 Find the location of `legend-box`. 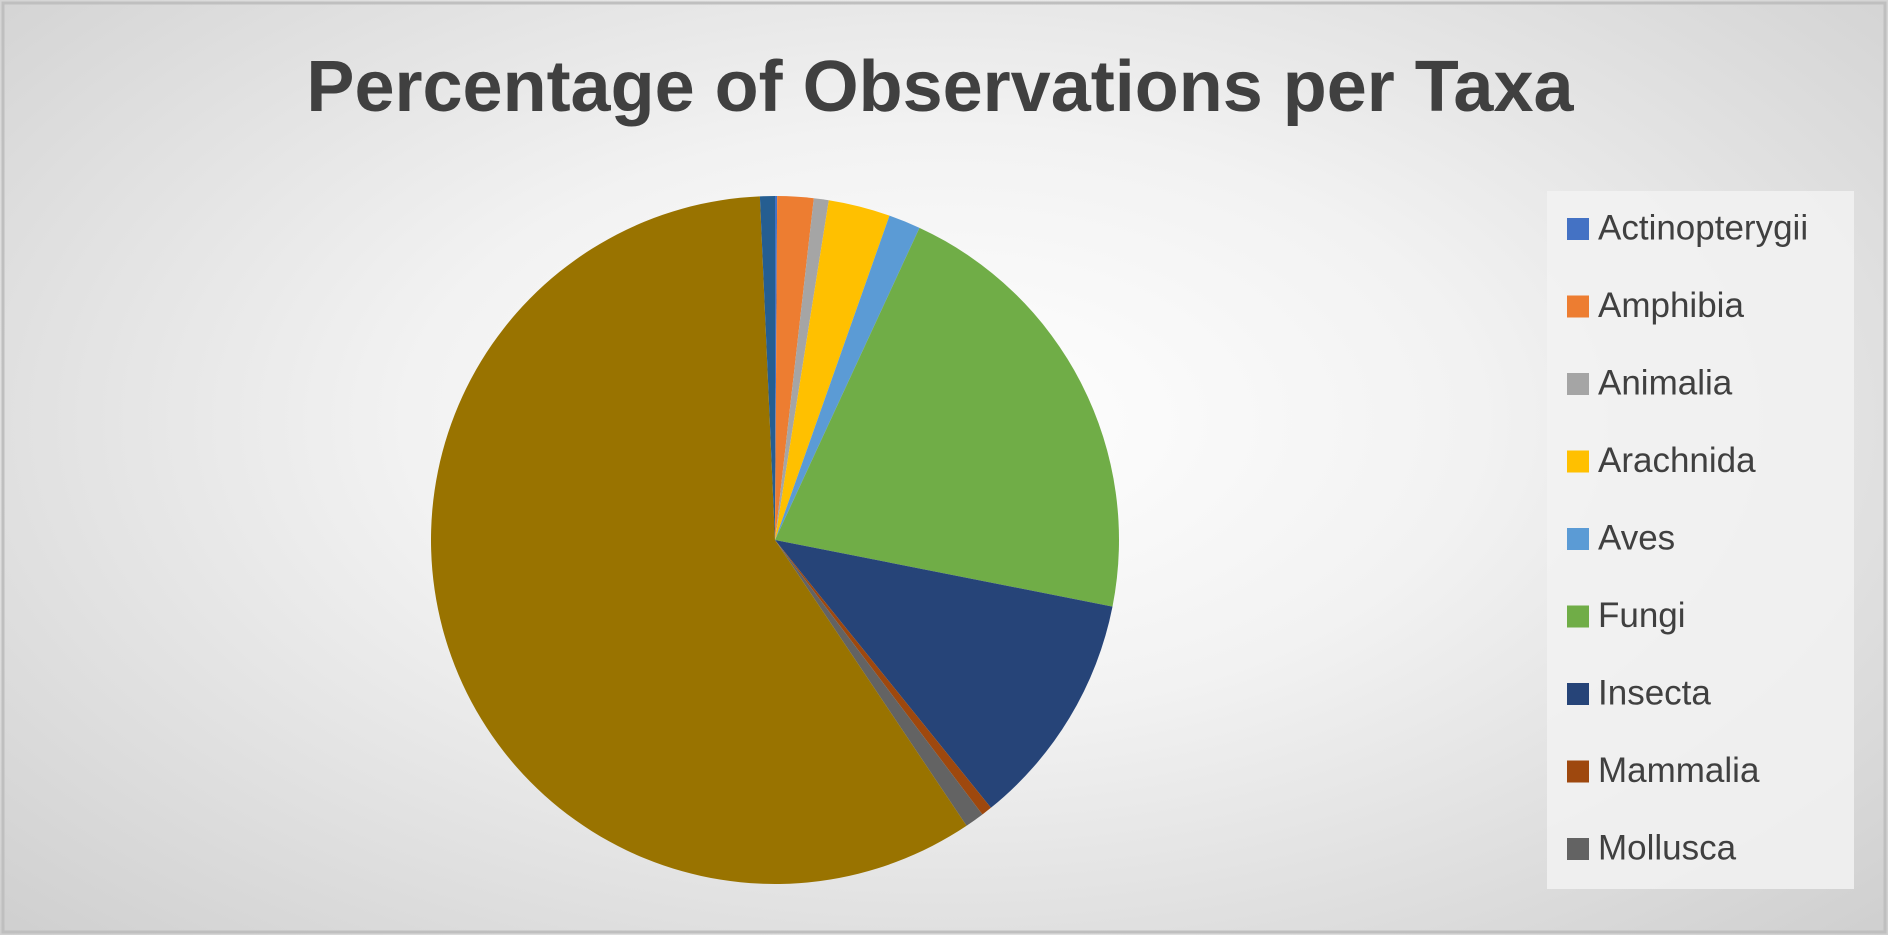

legend-box is located at coordinates (1700, 540).